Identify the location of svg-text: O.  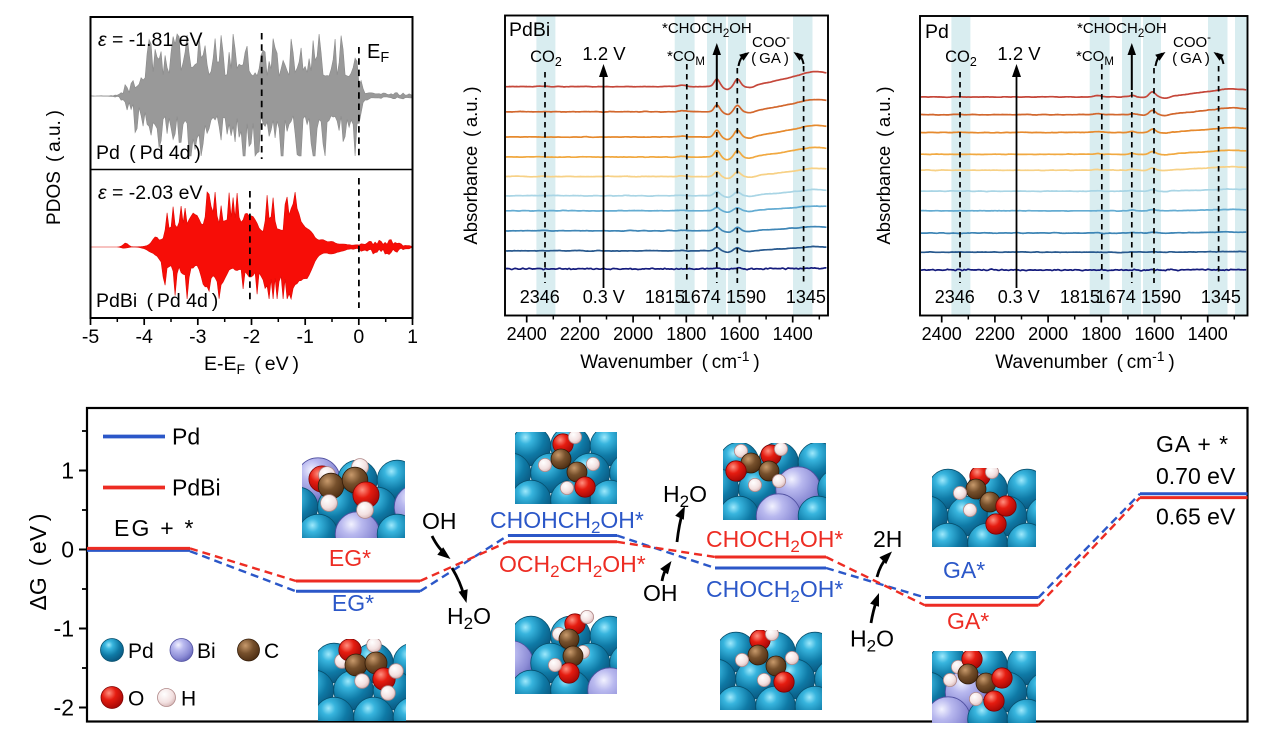
(136, 699).